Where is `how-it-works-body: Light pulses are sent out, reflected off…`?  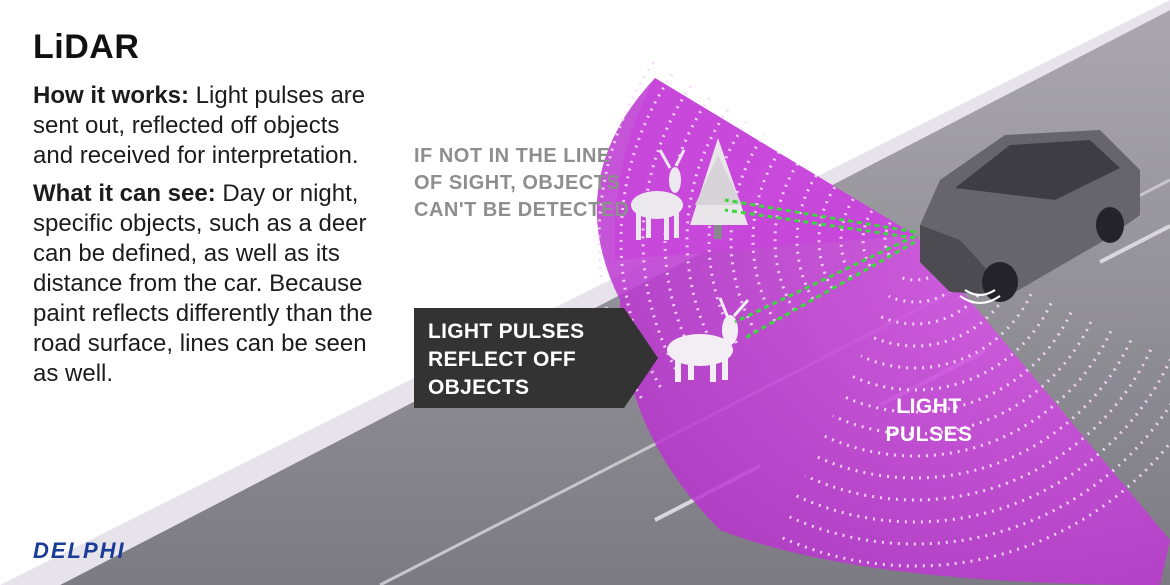
how-it-works-body: Light pulses are sent out, reflected off… is located at coordinates (199, 125).